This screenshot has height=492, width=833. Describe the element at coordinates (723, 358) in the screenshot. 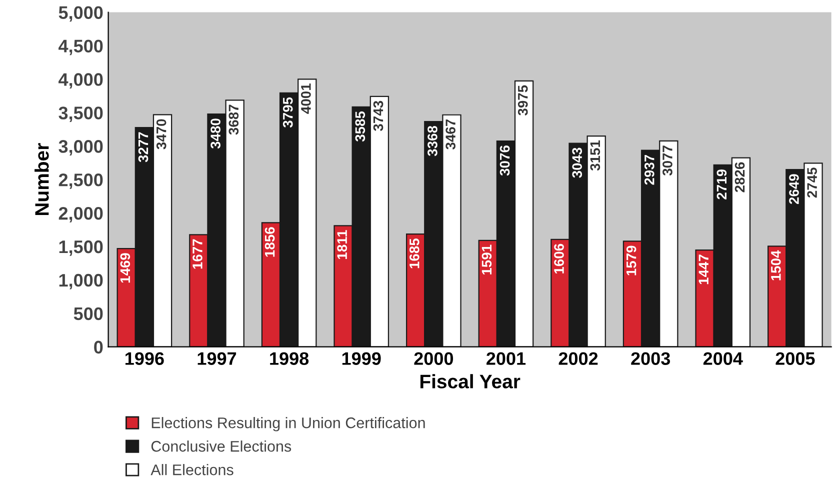

I see `x-tick-label: 2004` at that location.